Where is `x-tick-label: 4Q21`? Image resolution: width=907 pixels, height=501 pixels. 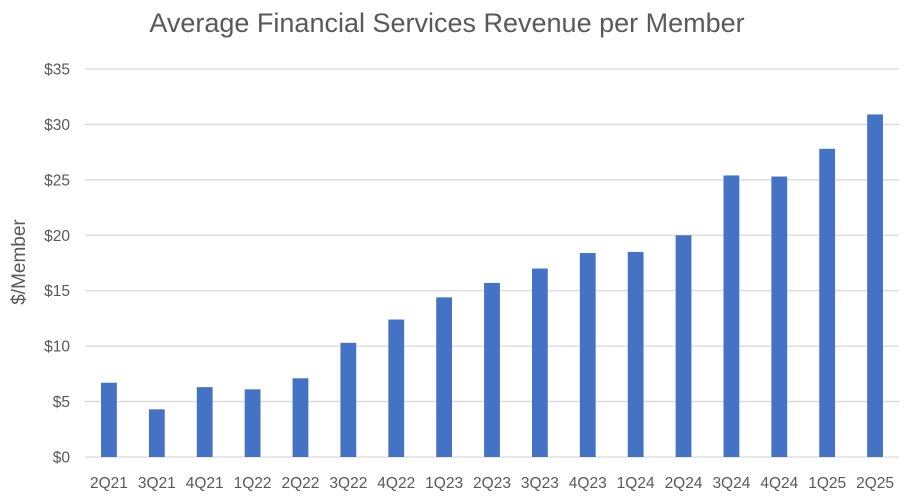 x-tick-label: 4Q21 is located at coordinates (205, 483).